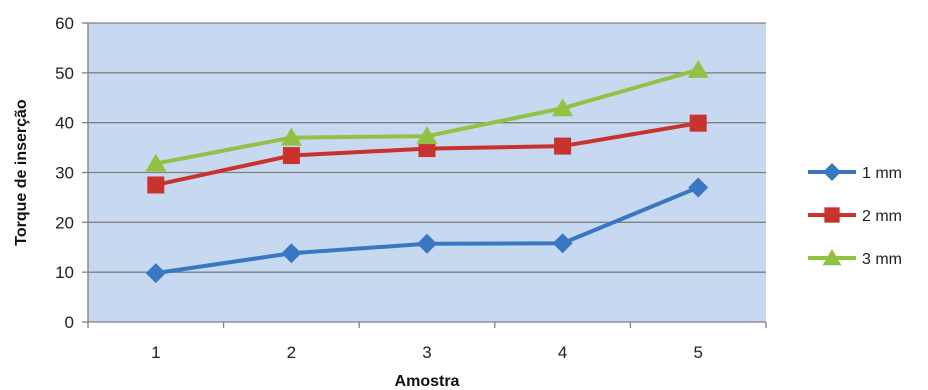 This screenshot has height=390, width=928. Describe the element at coordinates (562, 352) in the screenshot. I see `x-tick-label: 4` at that location.